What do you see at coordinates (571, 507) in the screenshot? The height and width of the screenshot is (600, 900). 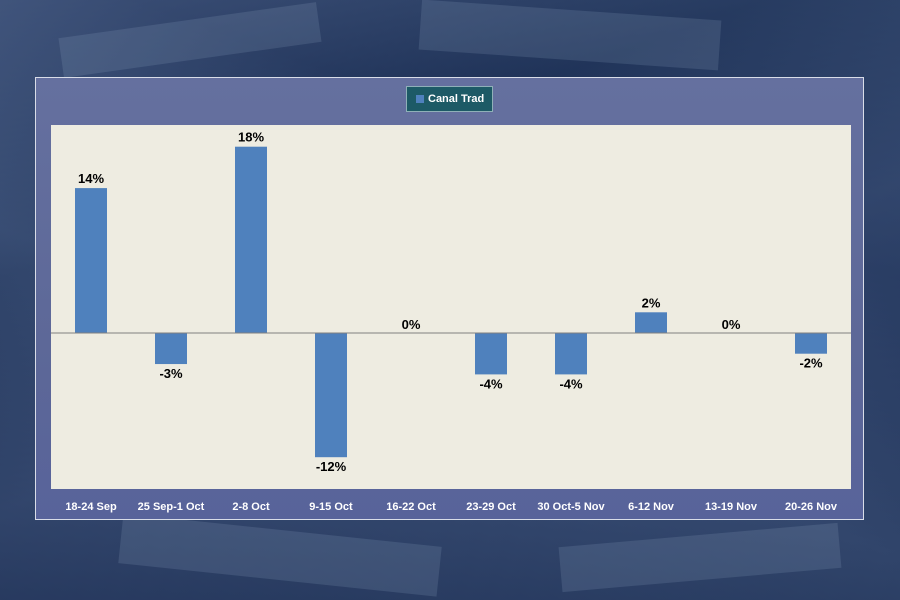 I see `x-tick-label: 30 Oct-5 Nov` at bounding box center [571, 507].